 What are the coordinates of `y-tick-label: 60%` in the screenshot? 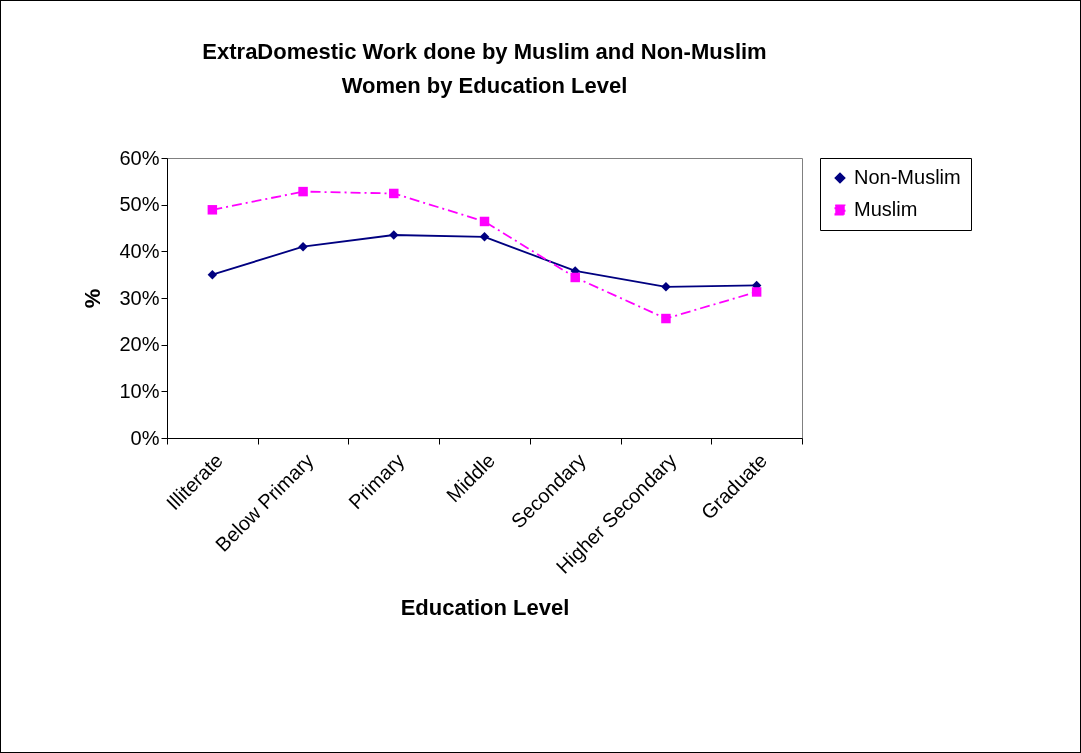 It's located at (139, 157).